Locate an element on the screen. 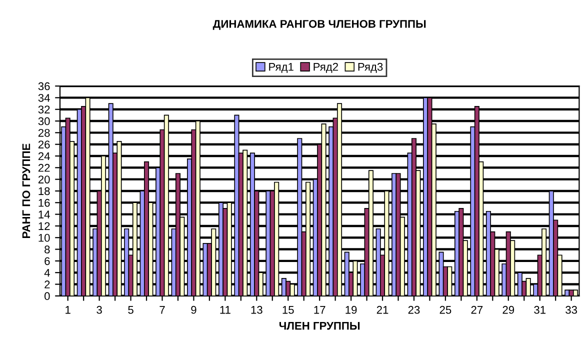  x-tick-label: 25 is located at coordinates (446, 310).